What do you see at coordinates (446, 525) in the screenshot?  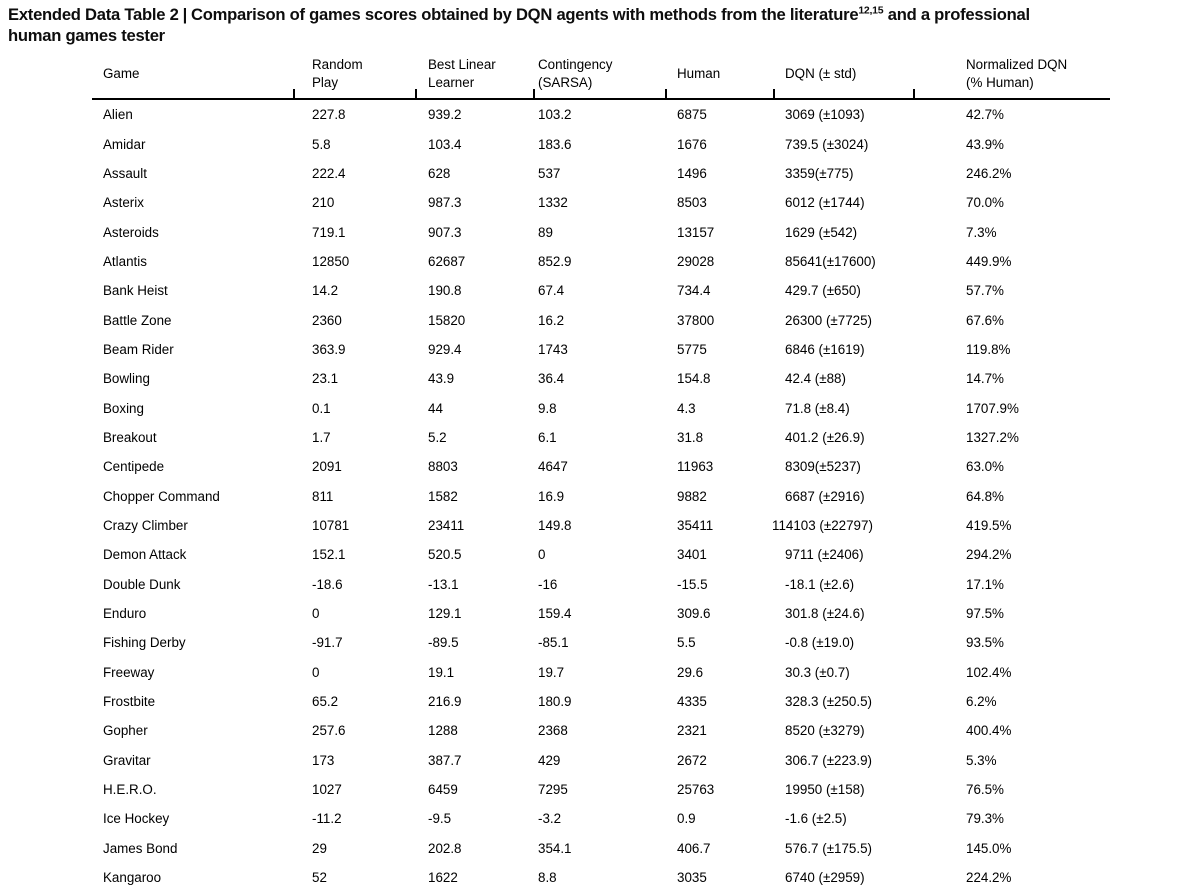 I see `cell-best-linear-learner: 23411` at bounding box center [446, 525].